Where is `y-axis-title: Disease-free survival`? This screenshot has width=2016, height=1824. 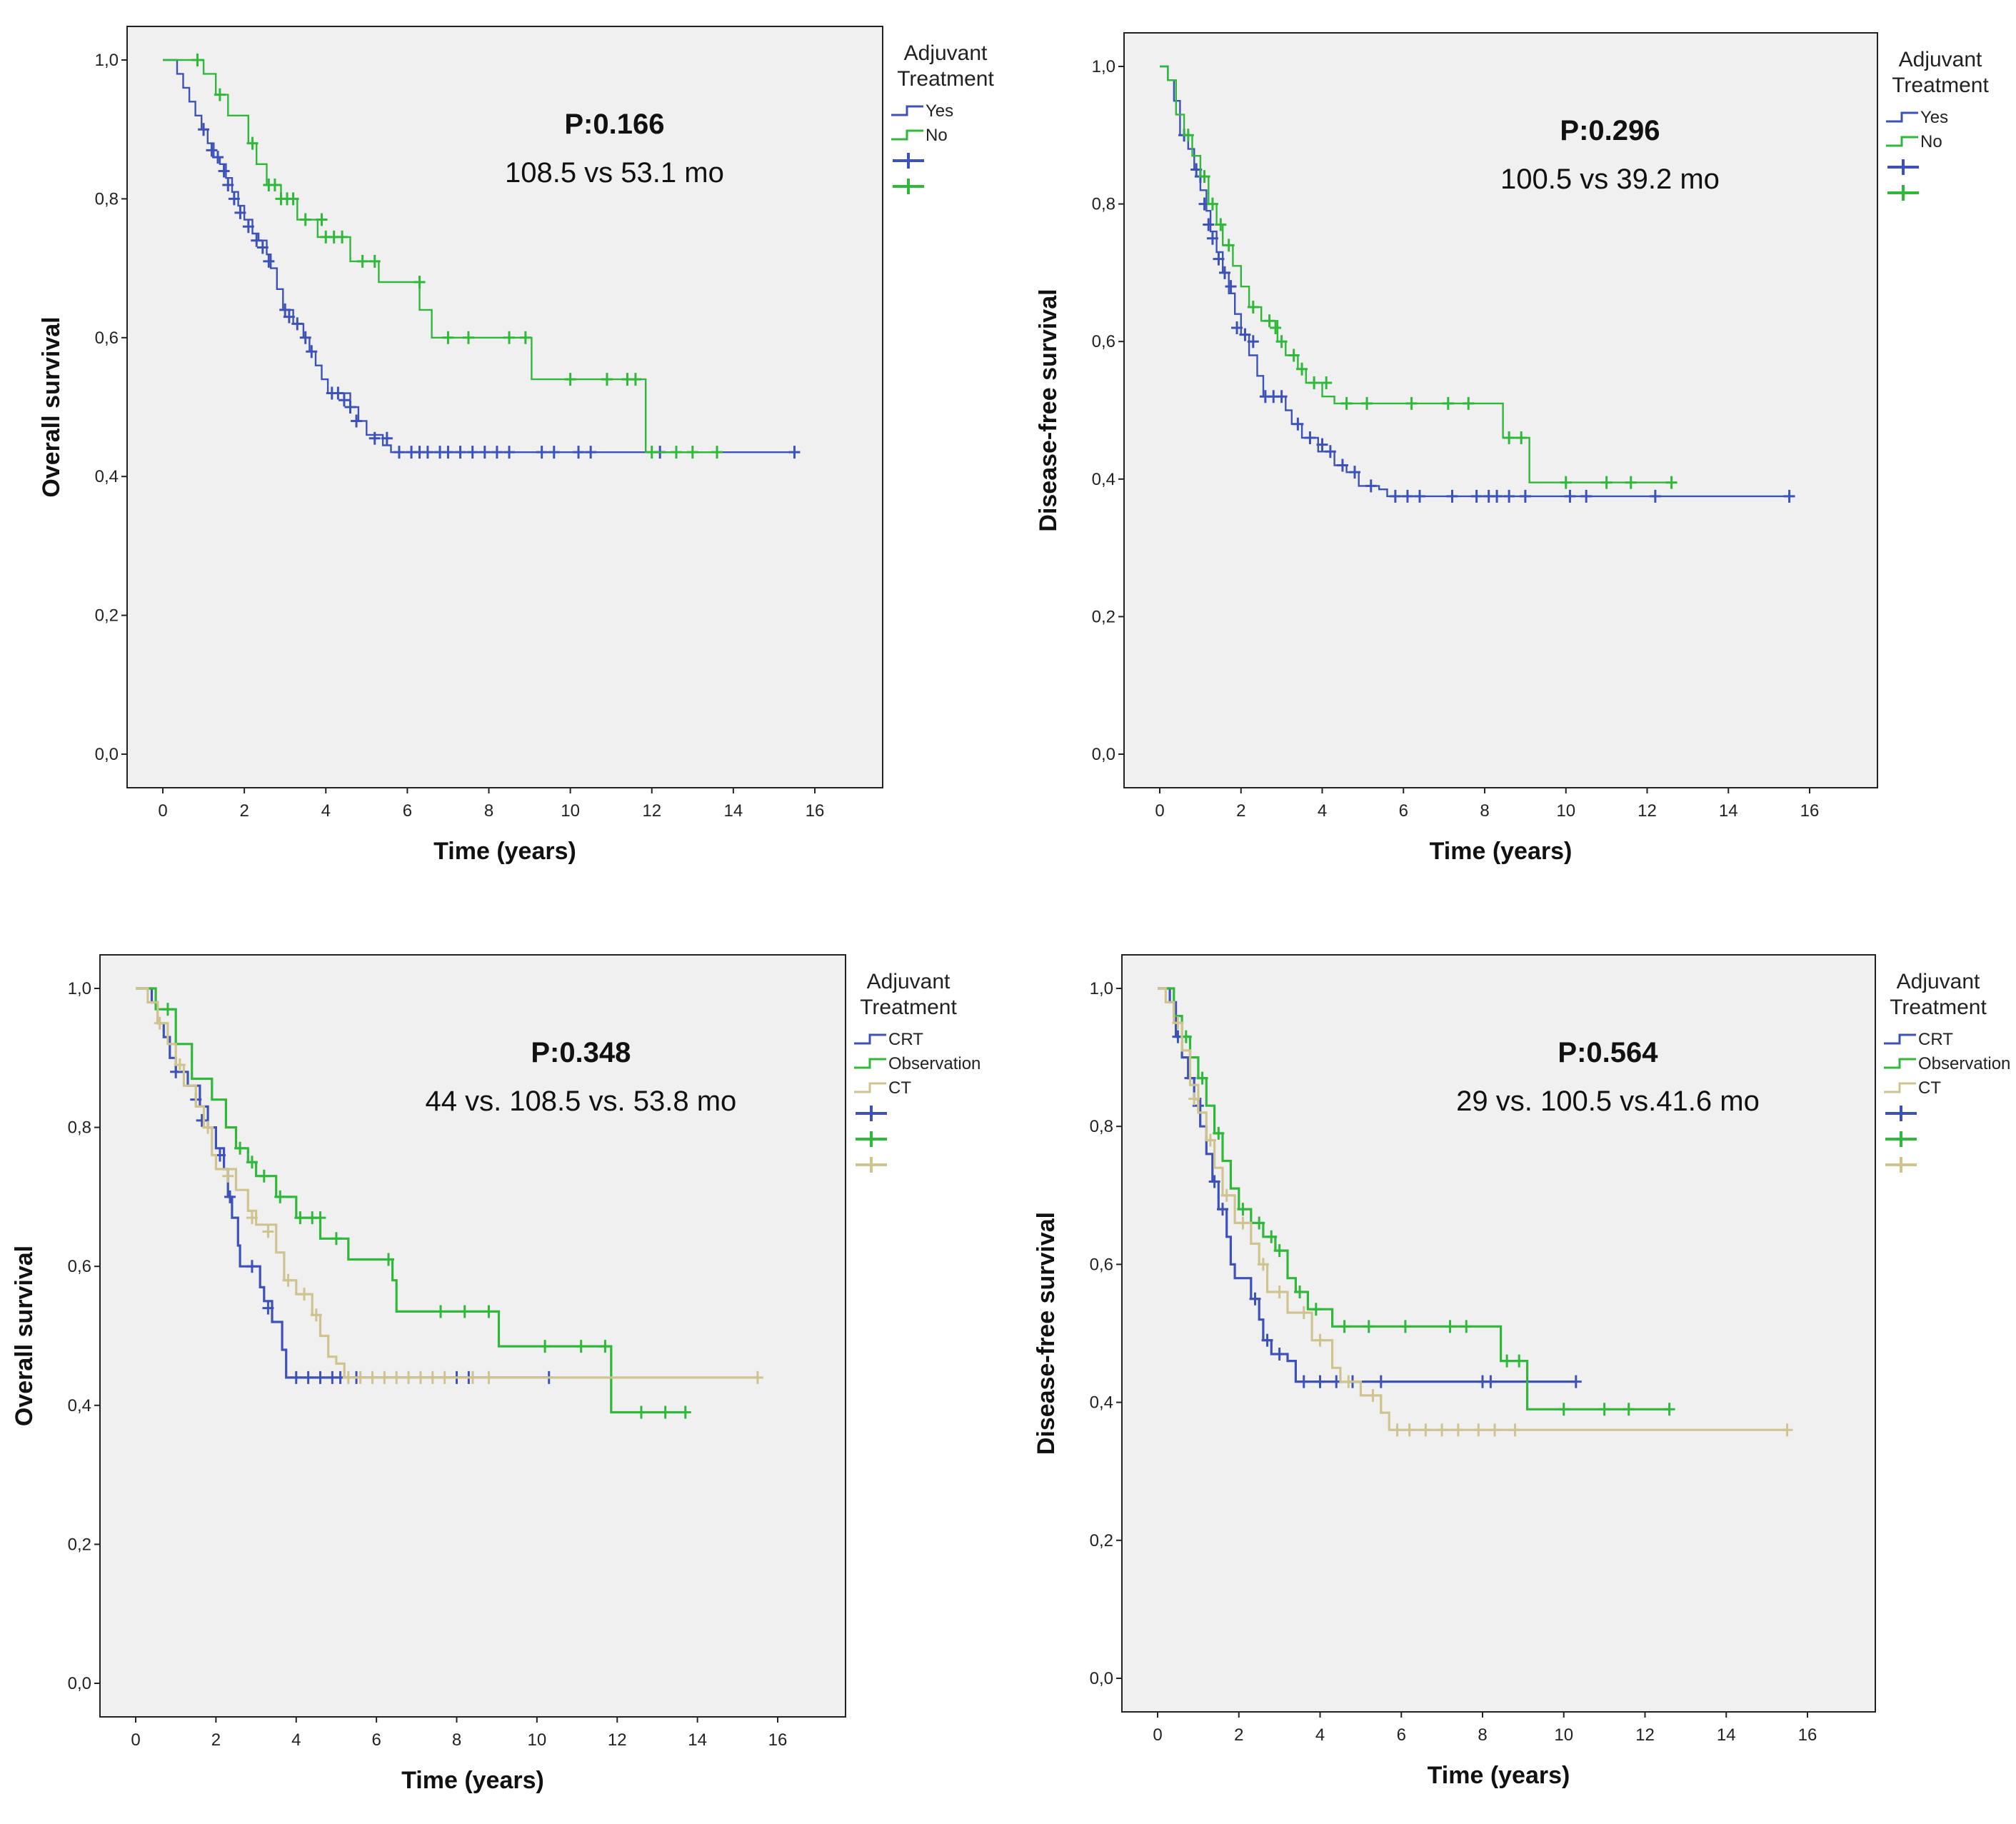 y-axis-title: Disease-free survival is located at coordinates (1049, 410).